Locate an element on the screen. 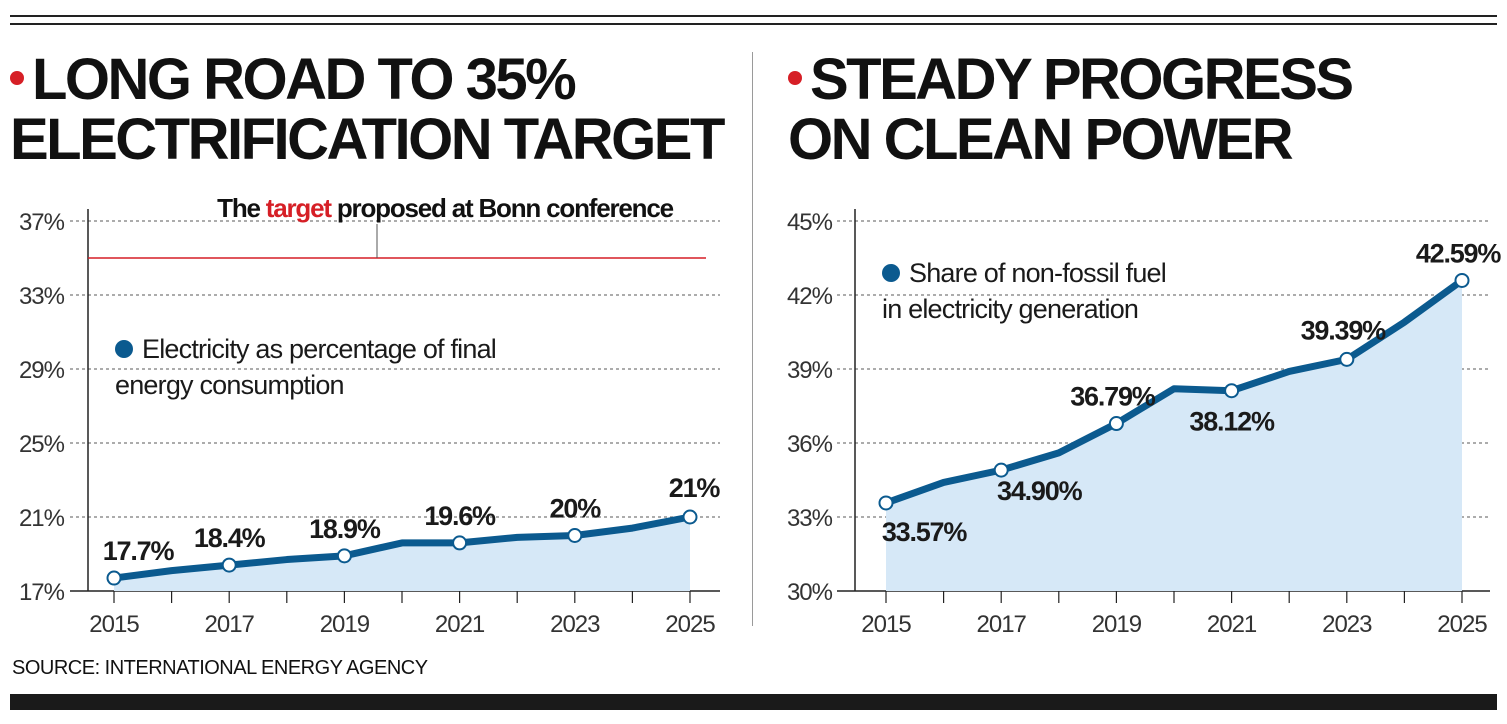  y-tick-label: 45% is located at coordinates (810, 222).